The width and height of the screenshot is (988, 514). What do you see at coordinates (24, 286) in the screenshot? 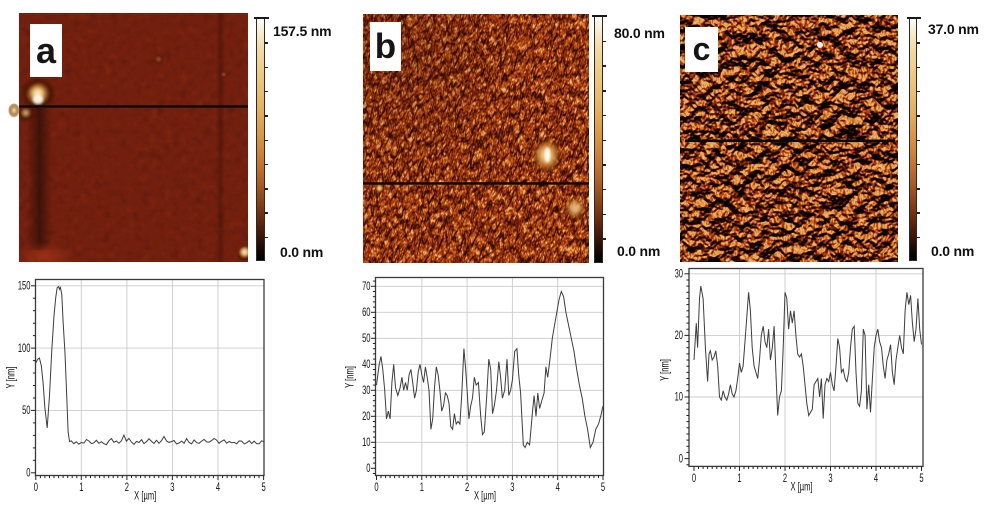
I see `svg-text: 150` at bounding box center [24, 286].